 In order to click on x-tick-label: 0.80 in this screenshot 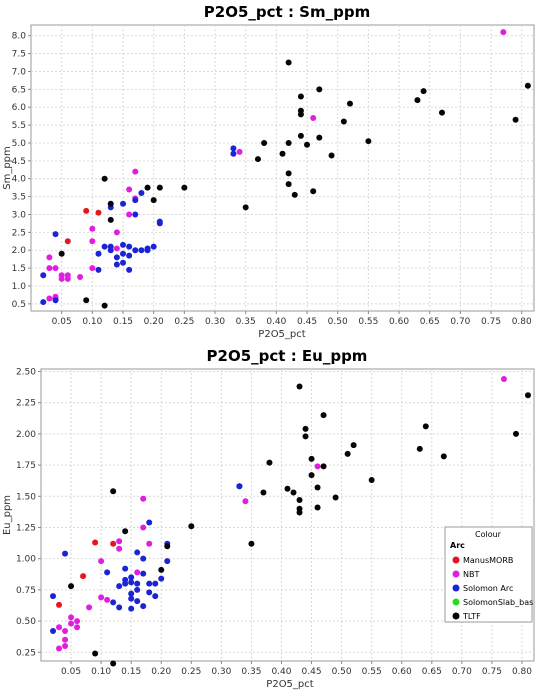, I will do `click(522, 322)`.